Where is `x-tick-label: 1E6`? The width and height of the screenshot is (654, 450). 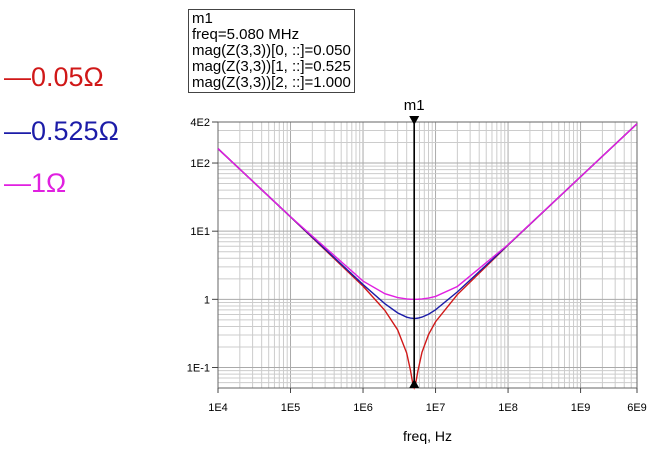 x-tick-label: 1E6 is located at coordinates (363, 408).